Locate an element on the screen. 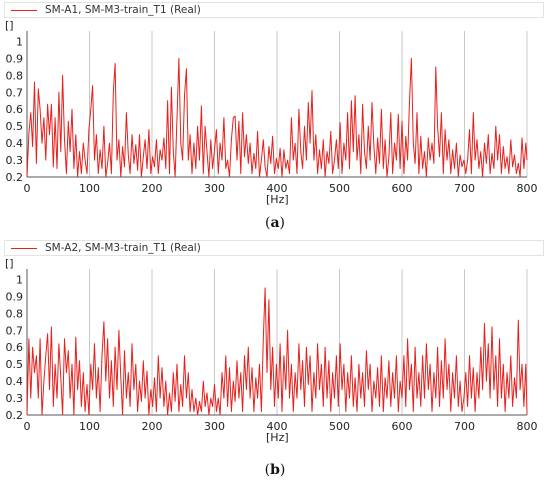  caption-letter: a is located at coordinates (275, 223).